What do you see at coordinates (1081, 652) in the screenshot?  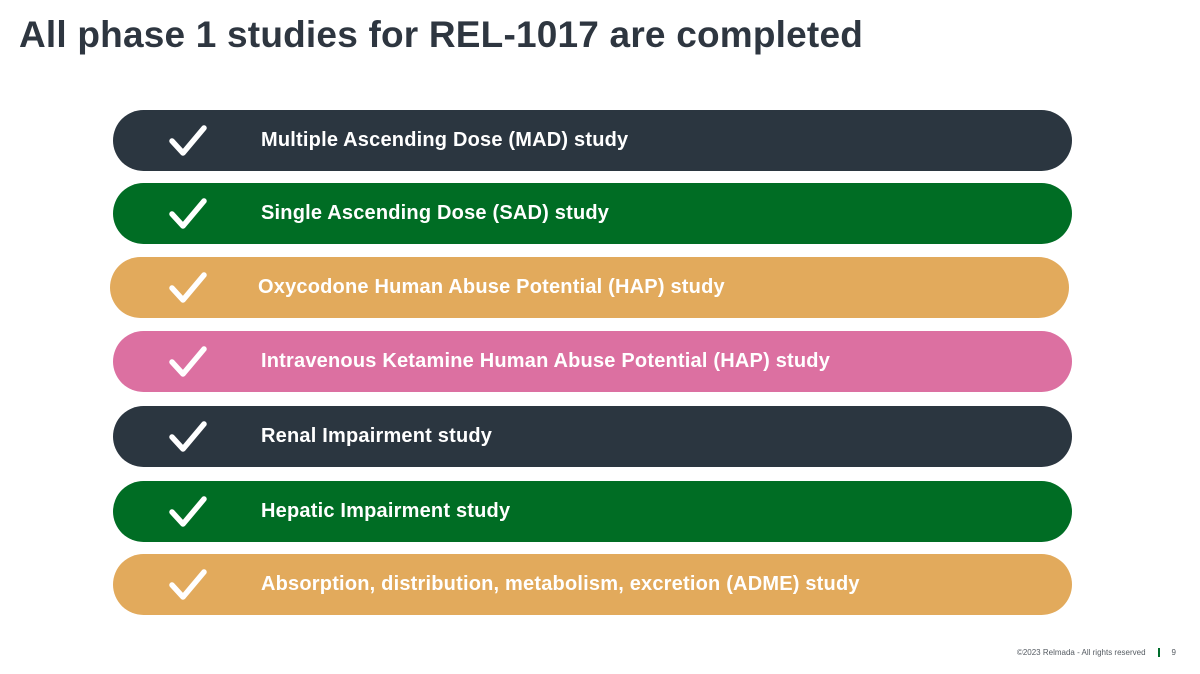 I see `copyright-text: ©2023 Relmada - All rights reserved` at bounding box center [1081, 652].